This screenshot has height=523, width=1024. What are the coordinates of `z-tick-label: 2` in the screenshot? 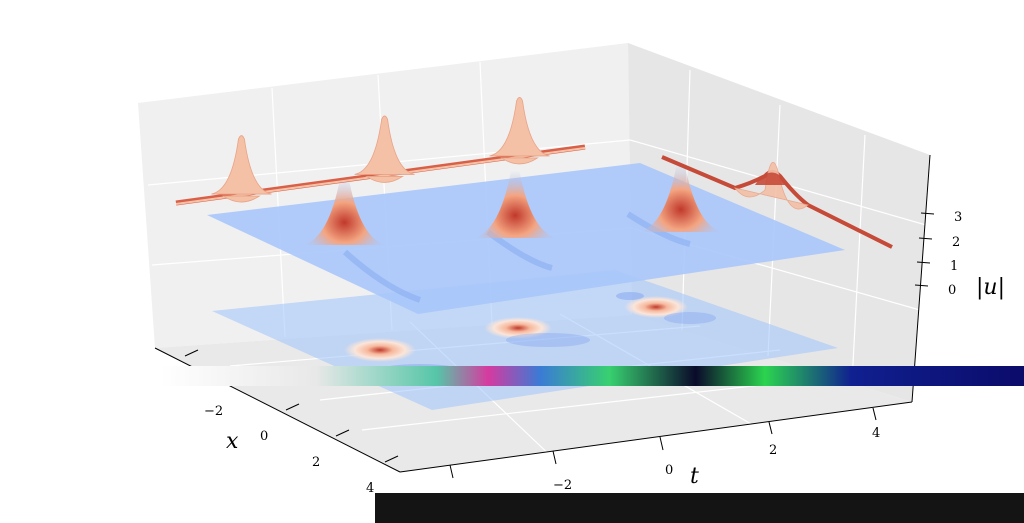 It's located at (956, 242).